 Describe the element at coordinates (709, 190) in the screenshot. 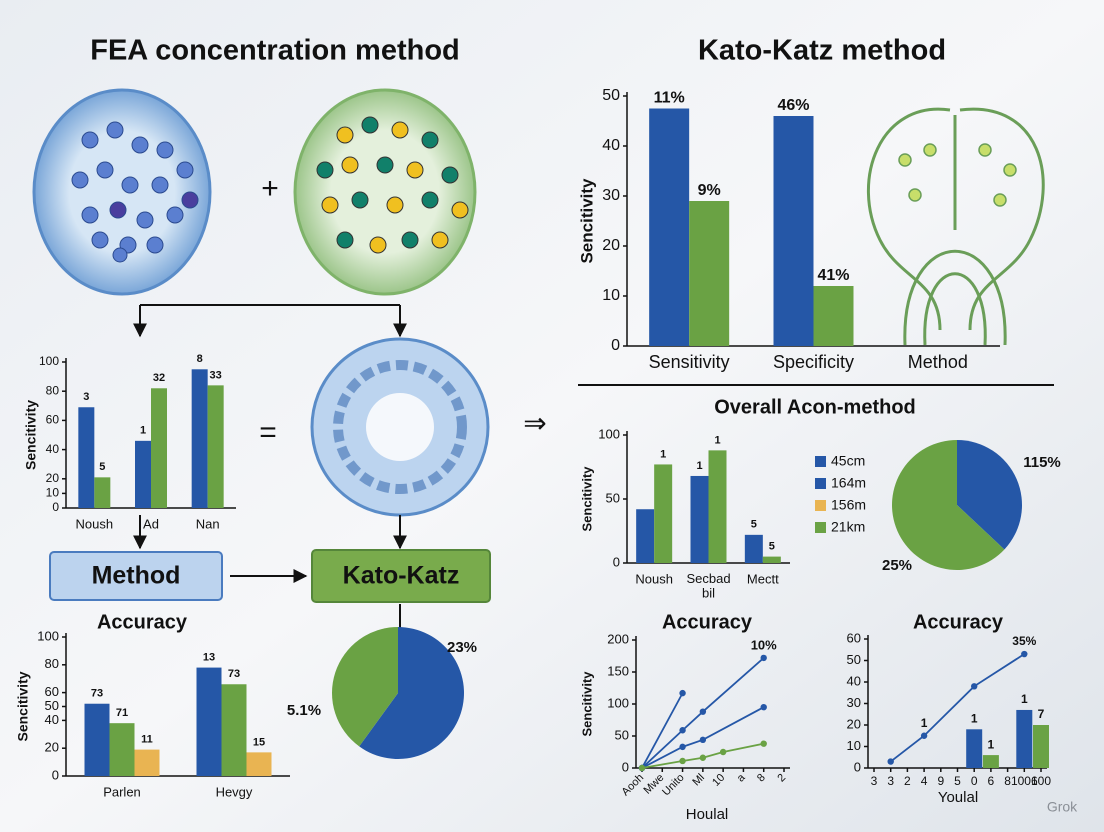

I see `data-note: 9%` at that location.